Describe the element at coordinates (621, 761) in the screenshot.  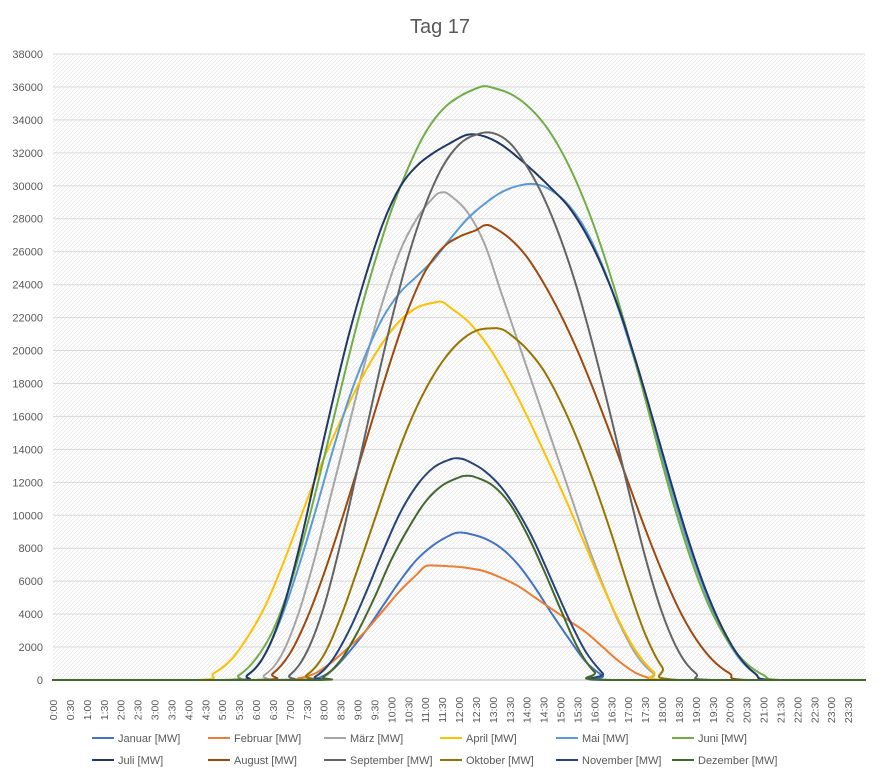
I see `legend-label-november-mw: November [MW]` at that location.